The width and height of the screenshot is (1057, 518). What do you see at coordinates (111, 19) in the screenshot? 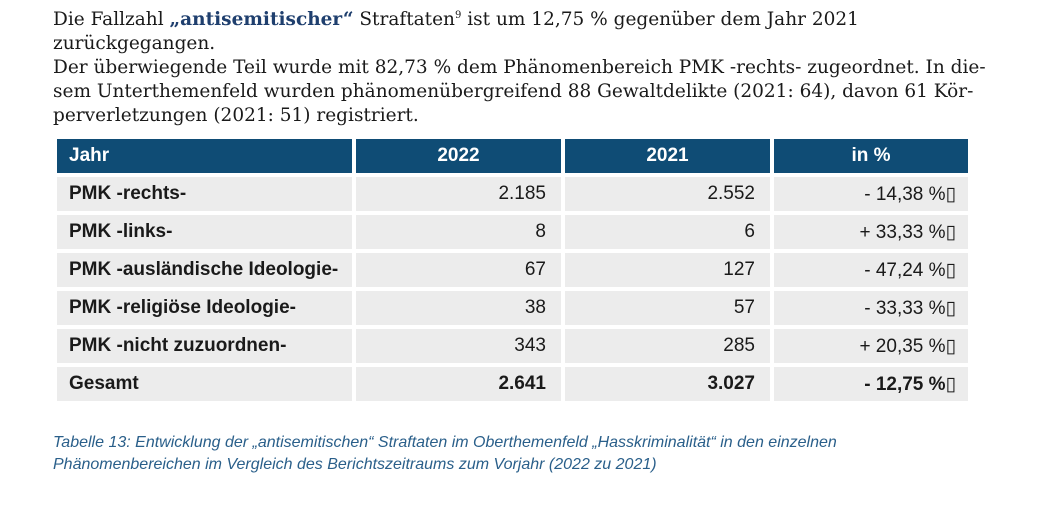
I see `intro-line-1-start: Die Fallzahl` at bounding box center [111, 19].